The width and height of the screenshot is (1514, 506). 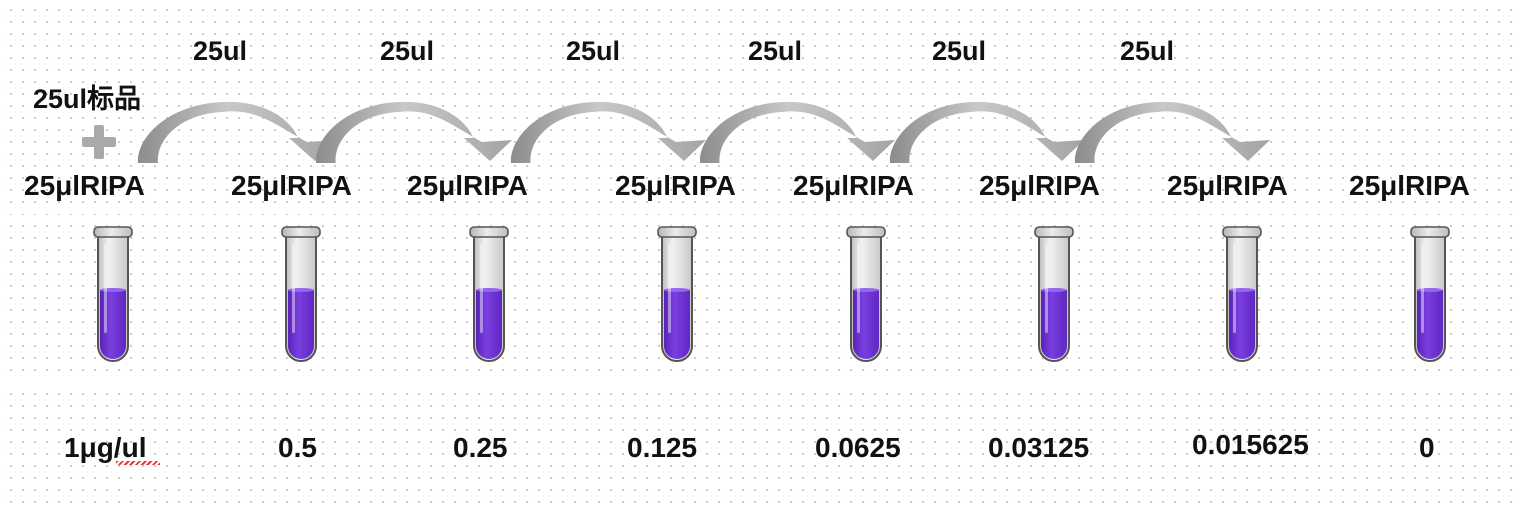 I want to click on standard-label: 25ul标品, so click(x=87, y=99).